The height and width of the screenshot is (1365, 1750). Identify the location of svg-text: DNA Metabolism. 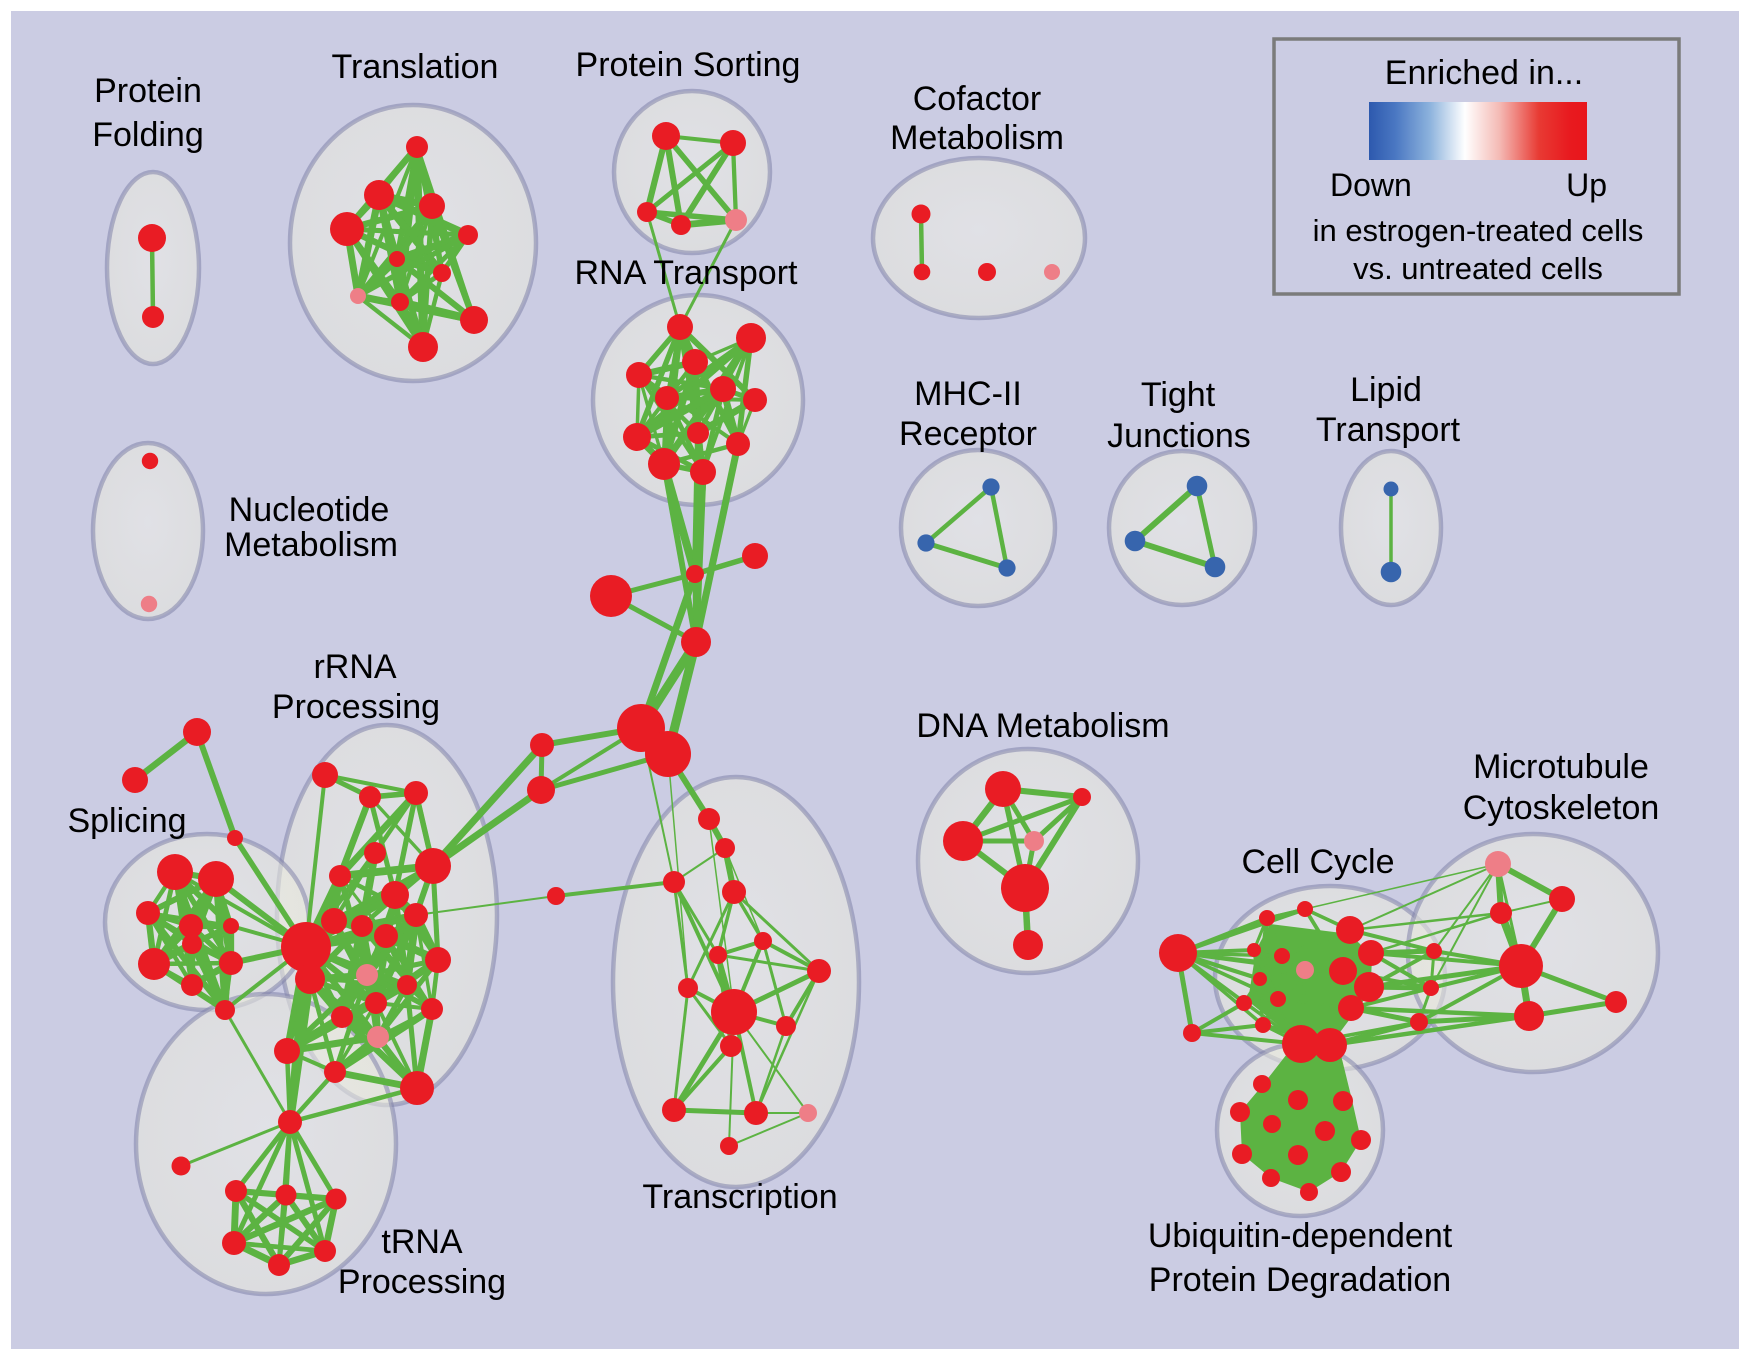
(1042, 726).